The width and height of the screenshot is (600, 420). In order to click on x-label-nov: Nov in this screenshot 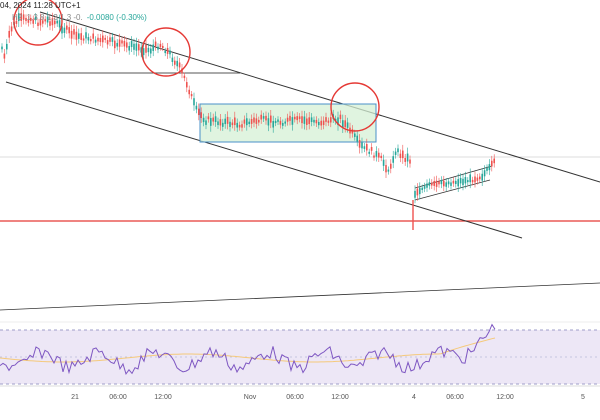, I will do `click(250, 397)`.